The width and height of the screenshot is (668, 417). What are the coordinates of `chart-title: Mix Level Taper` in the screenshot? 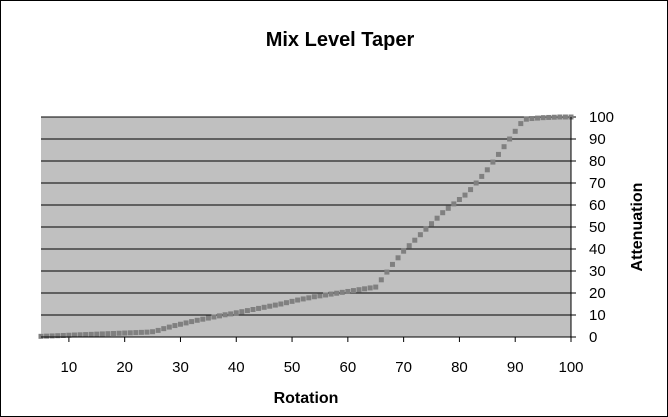 It's located at (340, 40).